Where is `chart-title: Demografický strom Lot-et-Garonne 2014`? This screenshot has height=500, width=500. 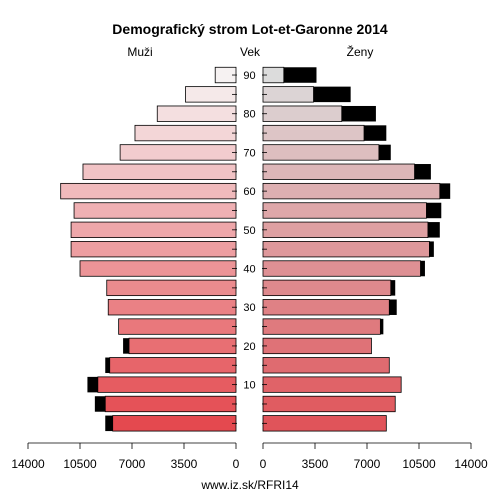 chart-title: Demografický strom Lot-et-Garonne 2014 is located at coordinates (250, 29).